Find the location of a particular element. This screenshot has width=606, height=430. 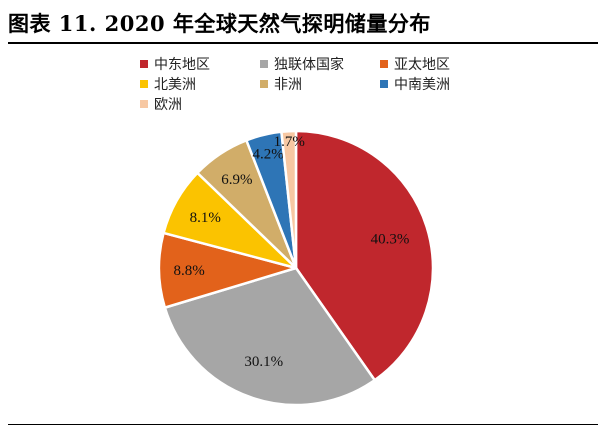

data-label: 40.3% is located at coordinates (390, 239).